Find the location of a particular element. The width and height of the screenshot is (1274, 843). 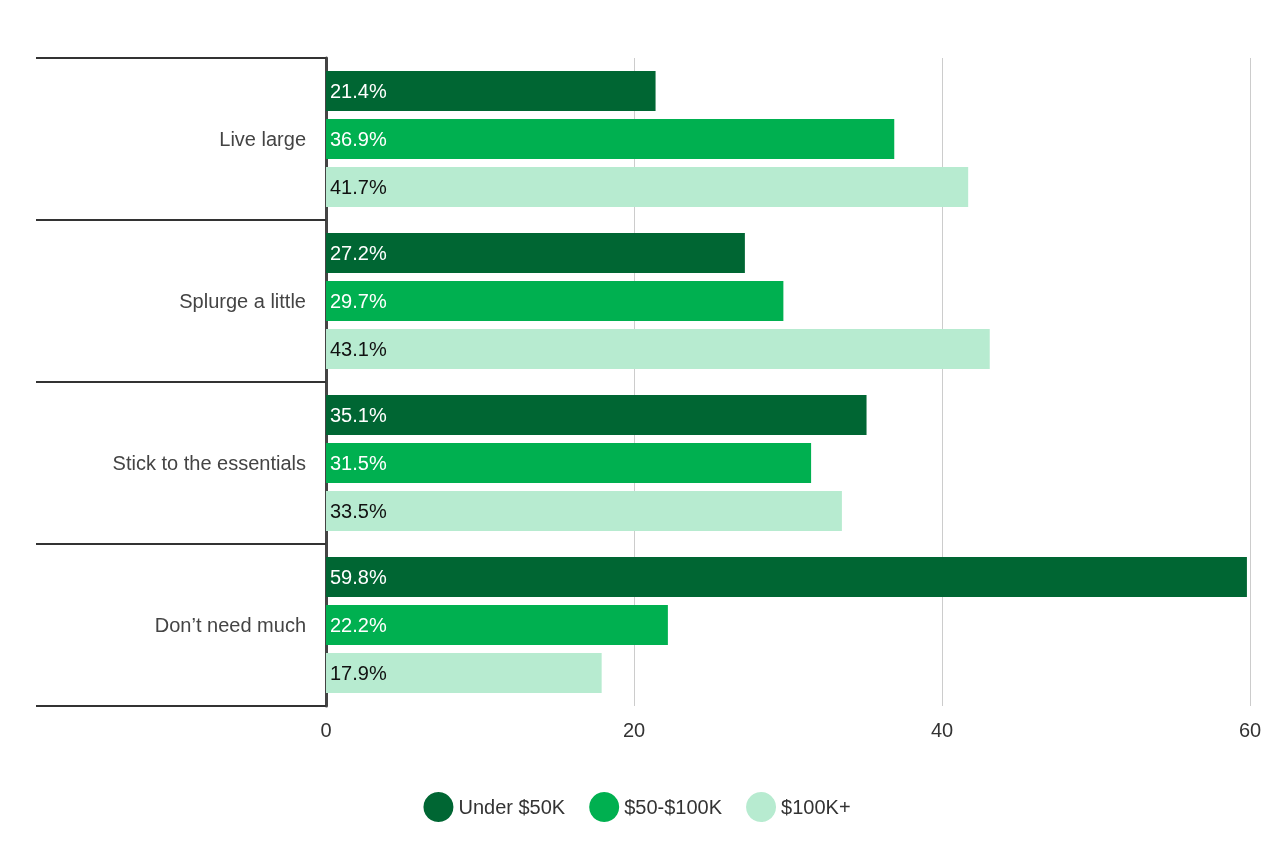

data-label: 41.7% is located at coordinates (358, 187).